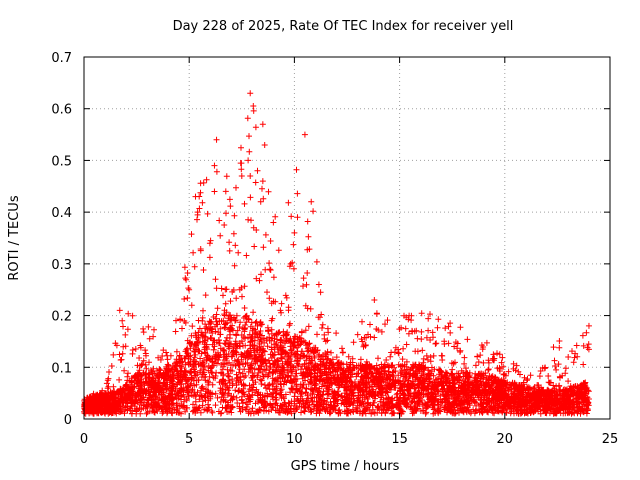 This screenshot has width=640, height=480. I want to click on x-tick-label: 20, so click(505, 439).